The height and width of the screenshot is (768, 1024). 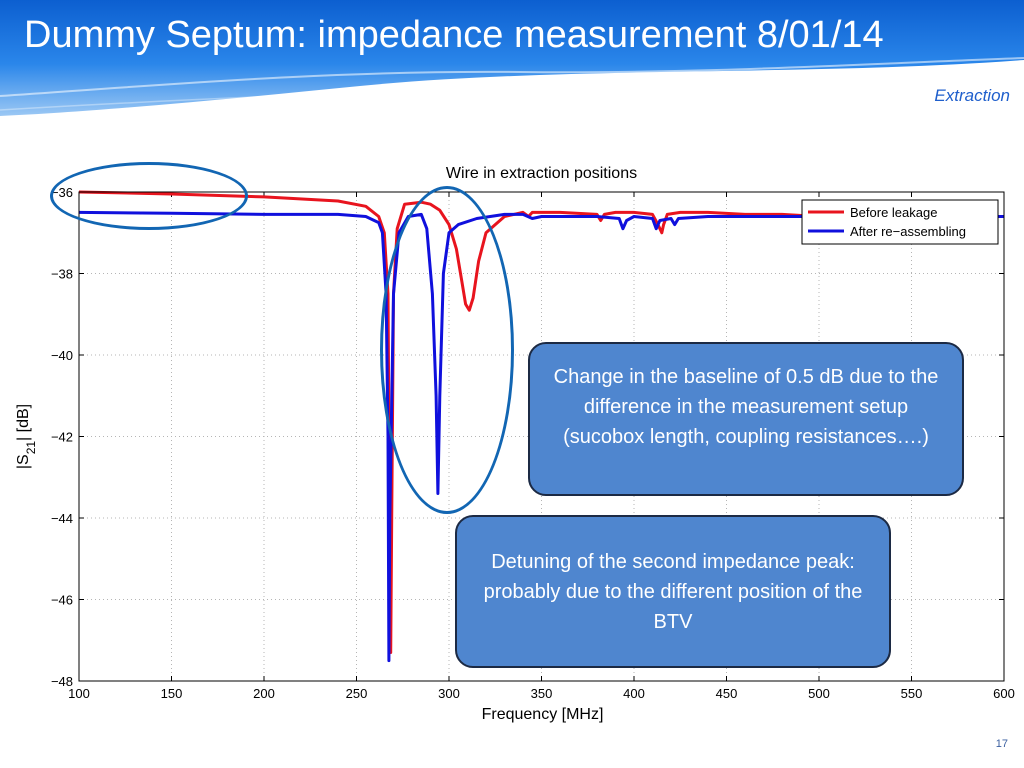 What do you see at coordinates (727, 693) in the screenshot?
I see `x-tick-label: 450` at bounding box center [727, 693].